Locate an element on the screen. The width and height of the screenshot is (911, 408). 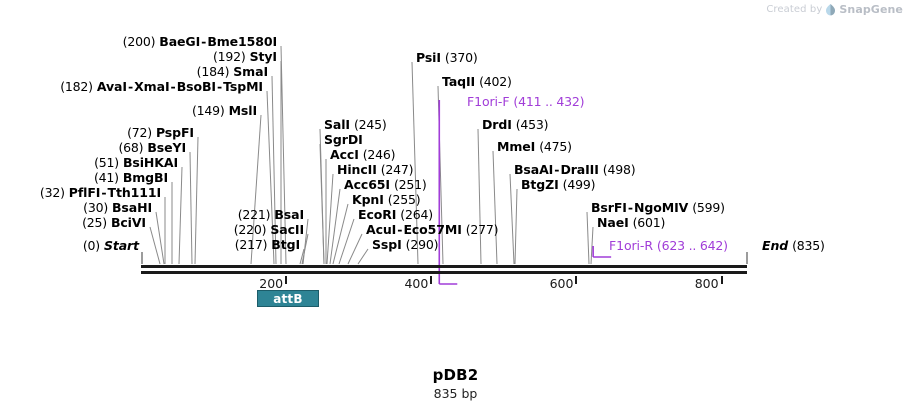
enzyme-label-bcivi: (25) BciVI is located at coordinates (114, 222).